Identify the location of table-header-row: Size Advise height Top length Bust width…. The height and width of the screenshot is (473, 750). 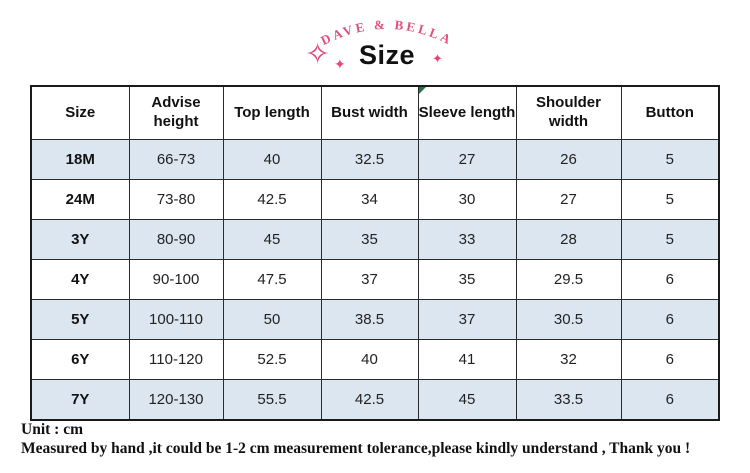
(375, 112).